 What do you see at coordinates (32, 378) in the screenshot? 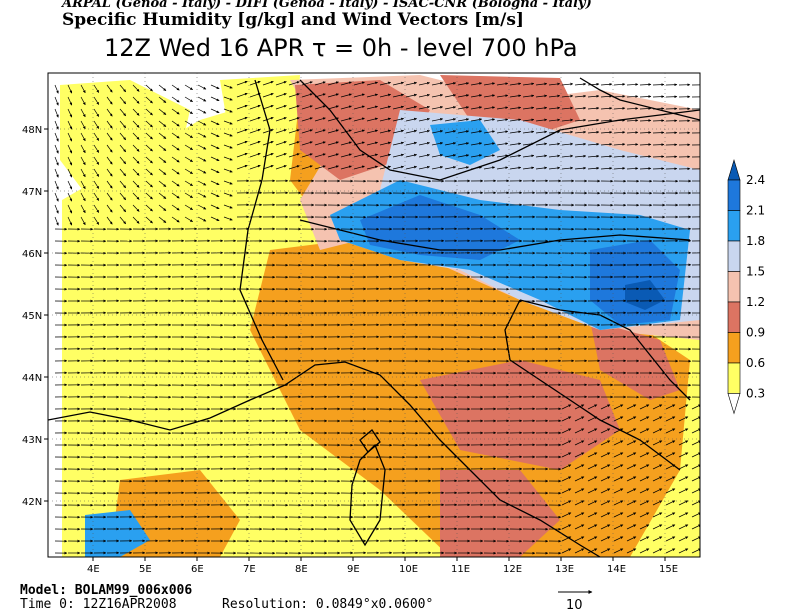
I see `lat-tick-label: 44N` at bounding box center [32, 378].